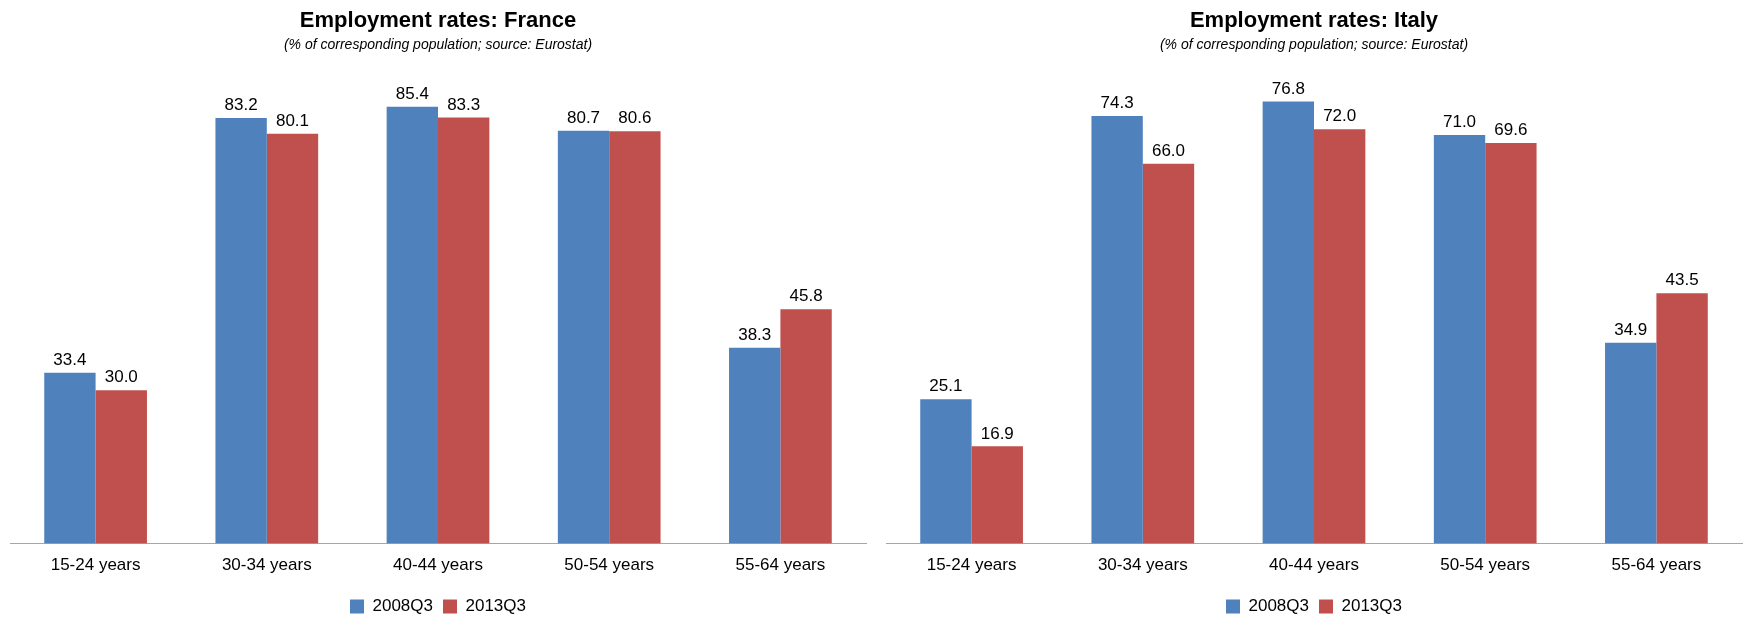  I want to click on data-label: 43.5, so click(1682, 280).